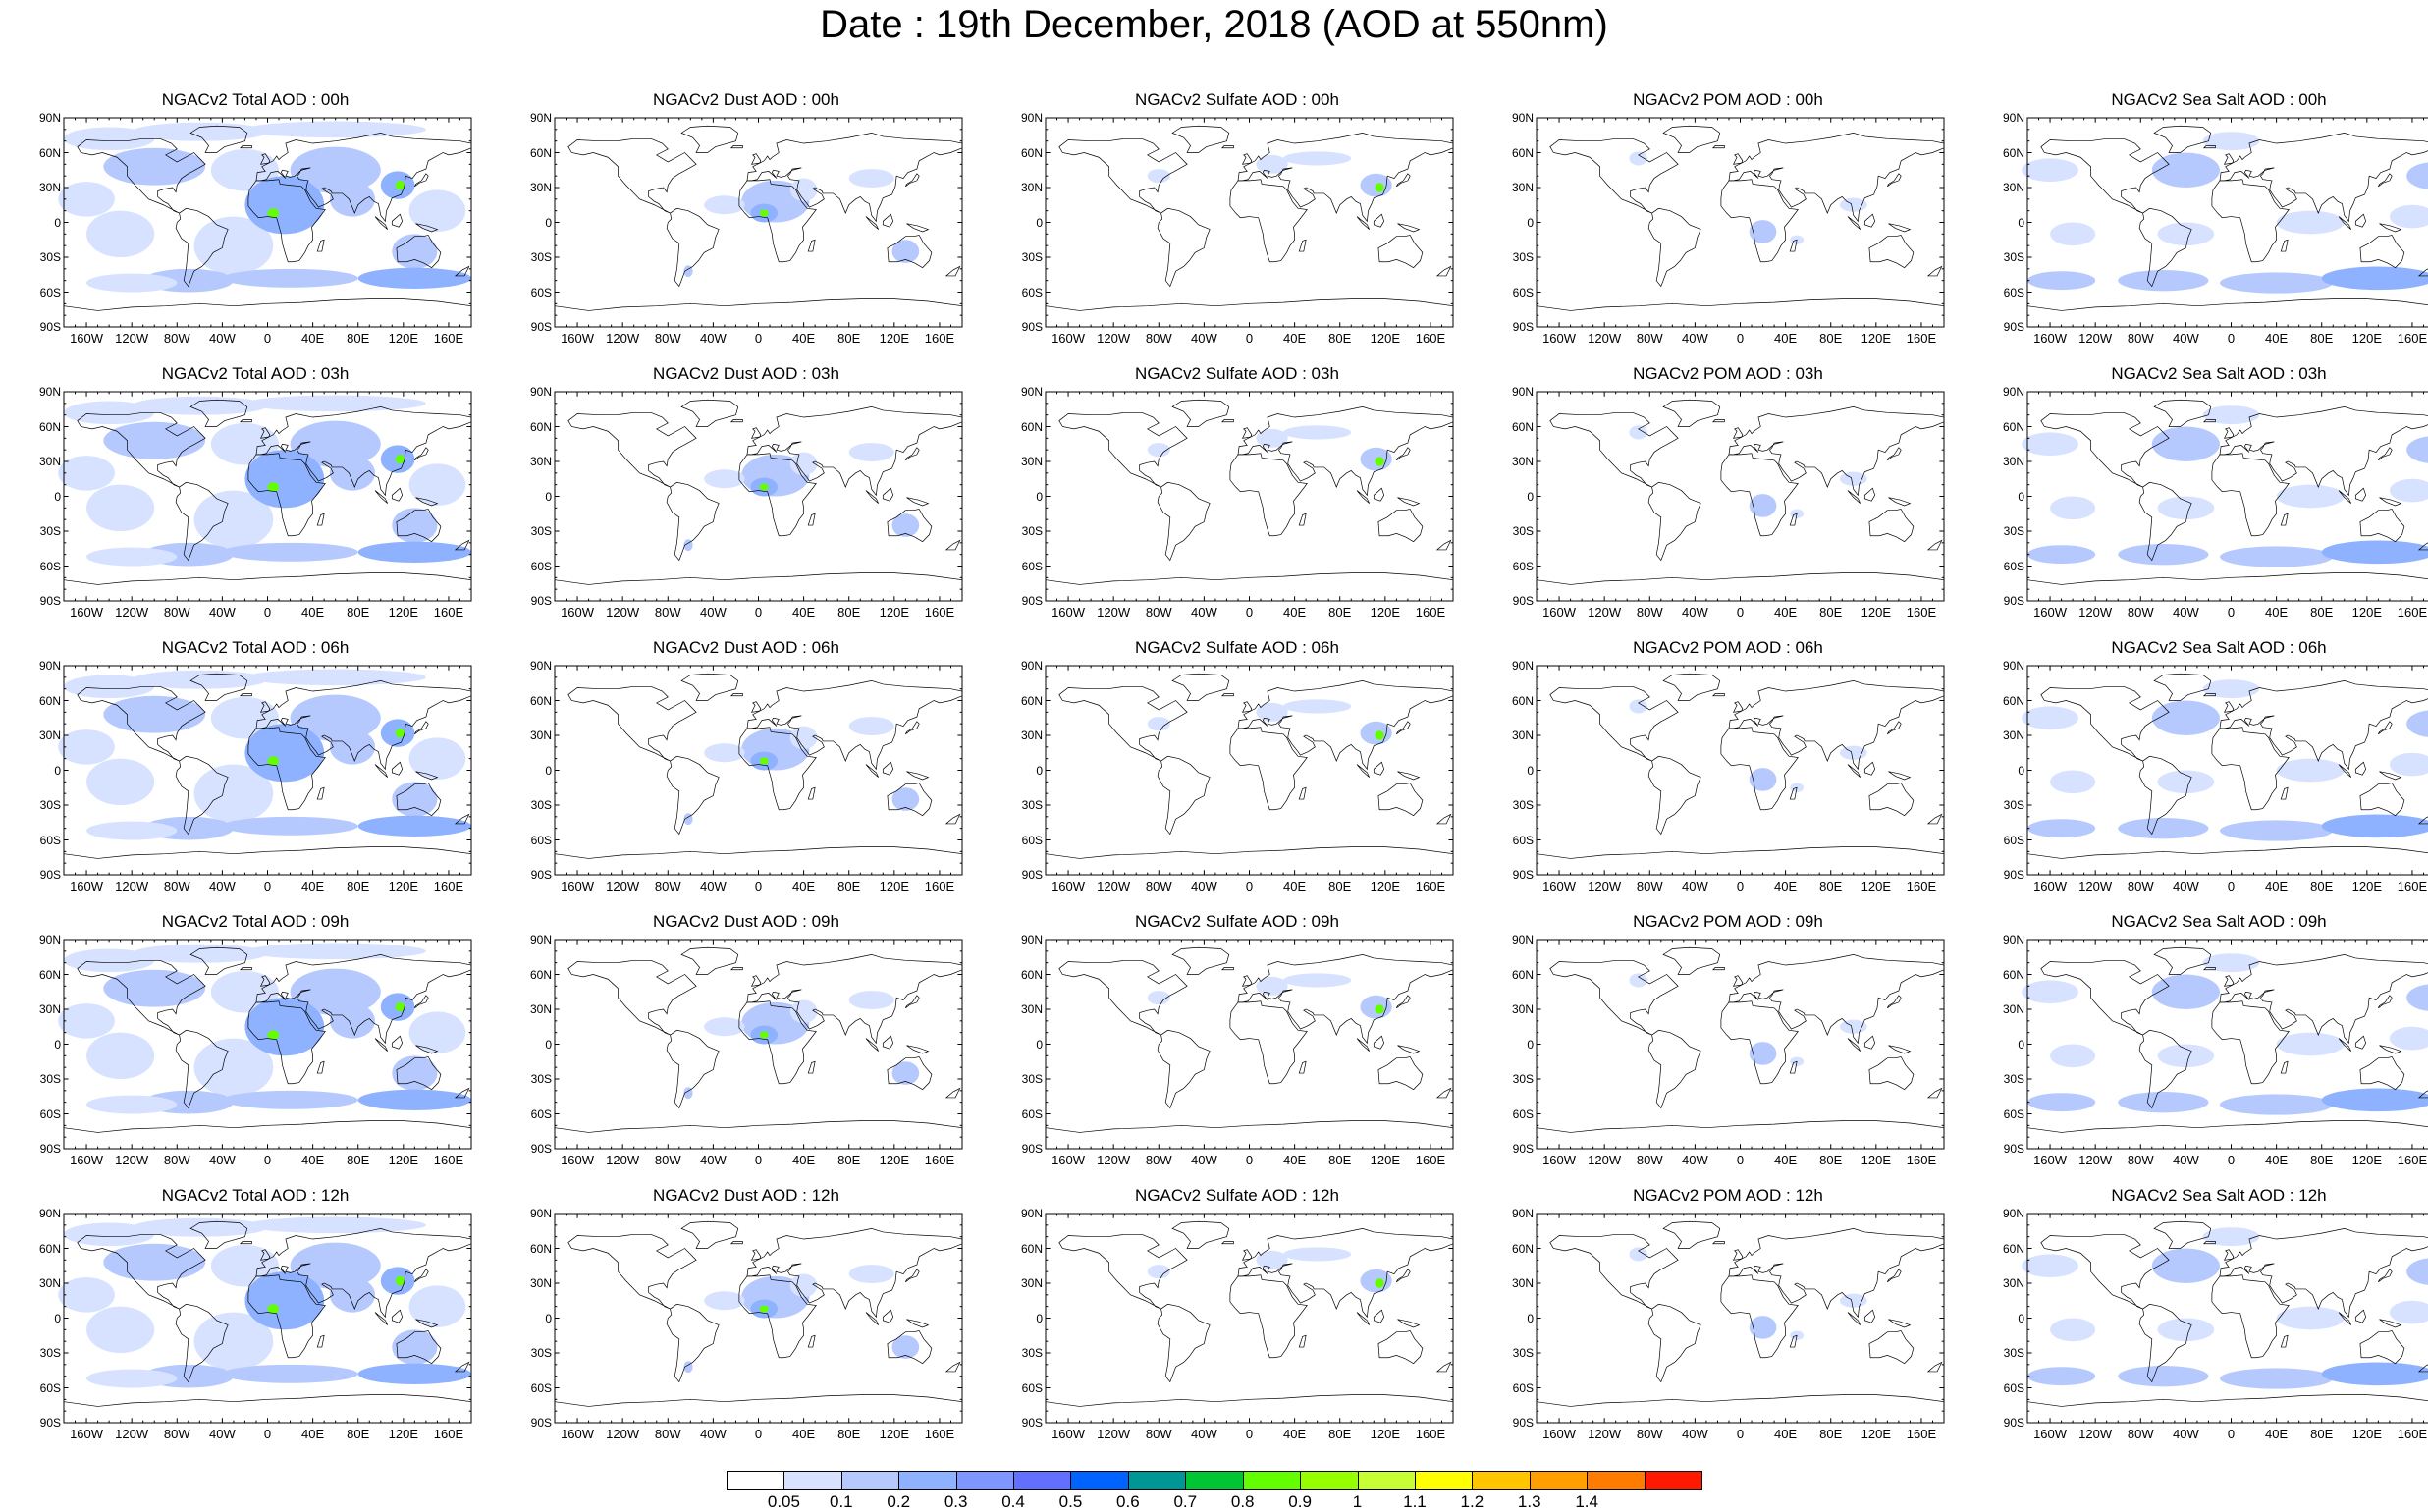  What do you see at coordinates (1876, 338) in the screenshot?
I see `lon-tick-label: 120E` at bounding box center [1876, 338].